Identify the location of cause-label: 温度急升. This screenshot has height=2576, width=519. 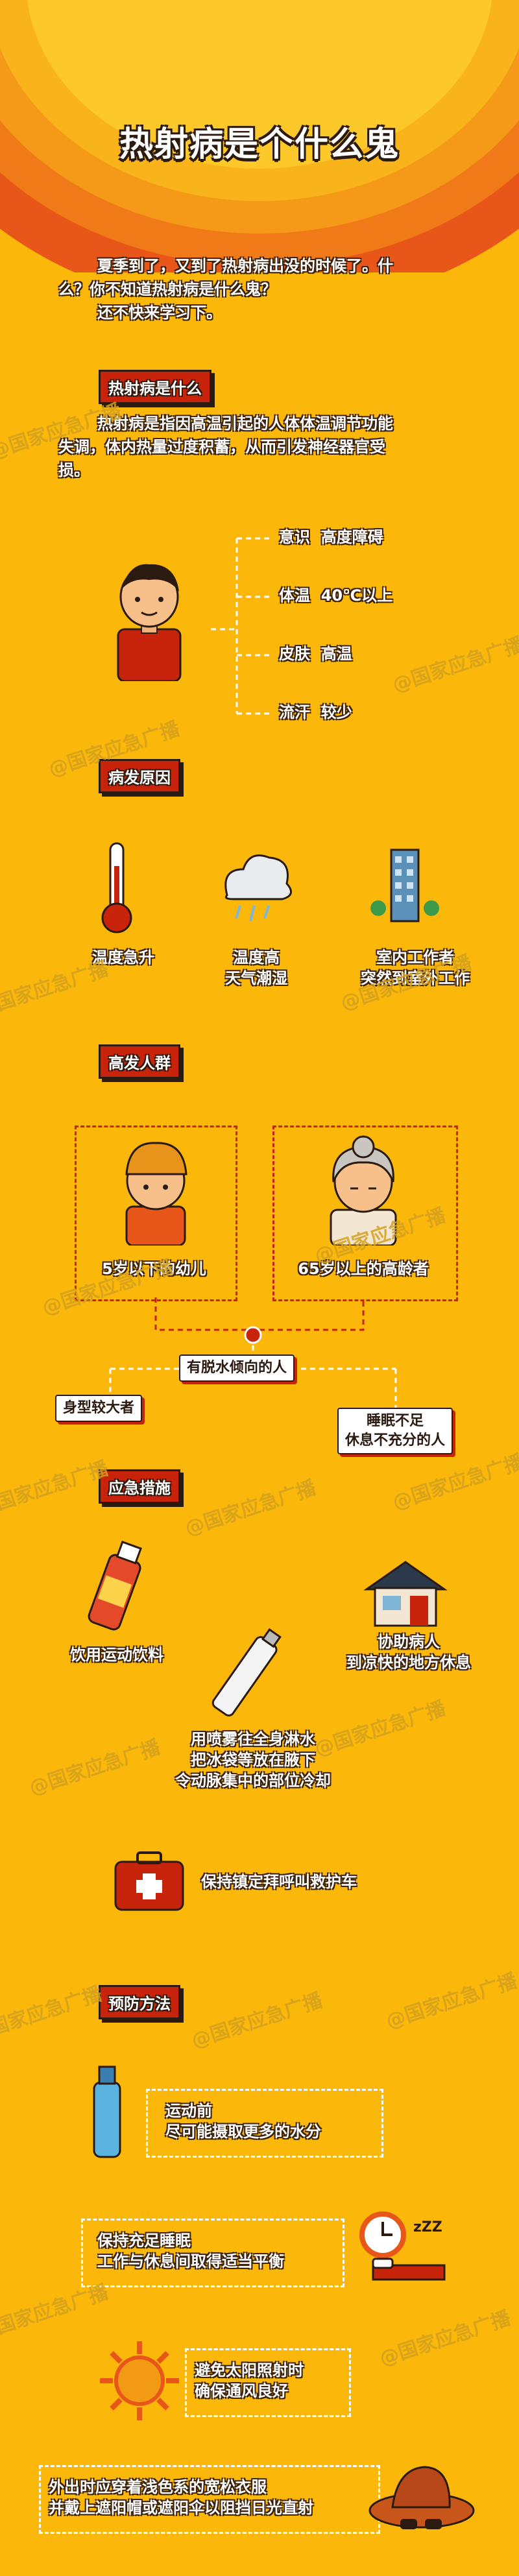
(123, 957).